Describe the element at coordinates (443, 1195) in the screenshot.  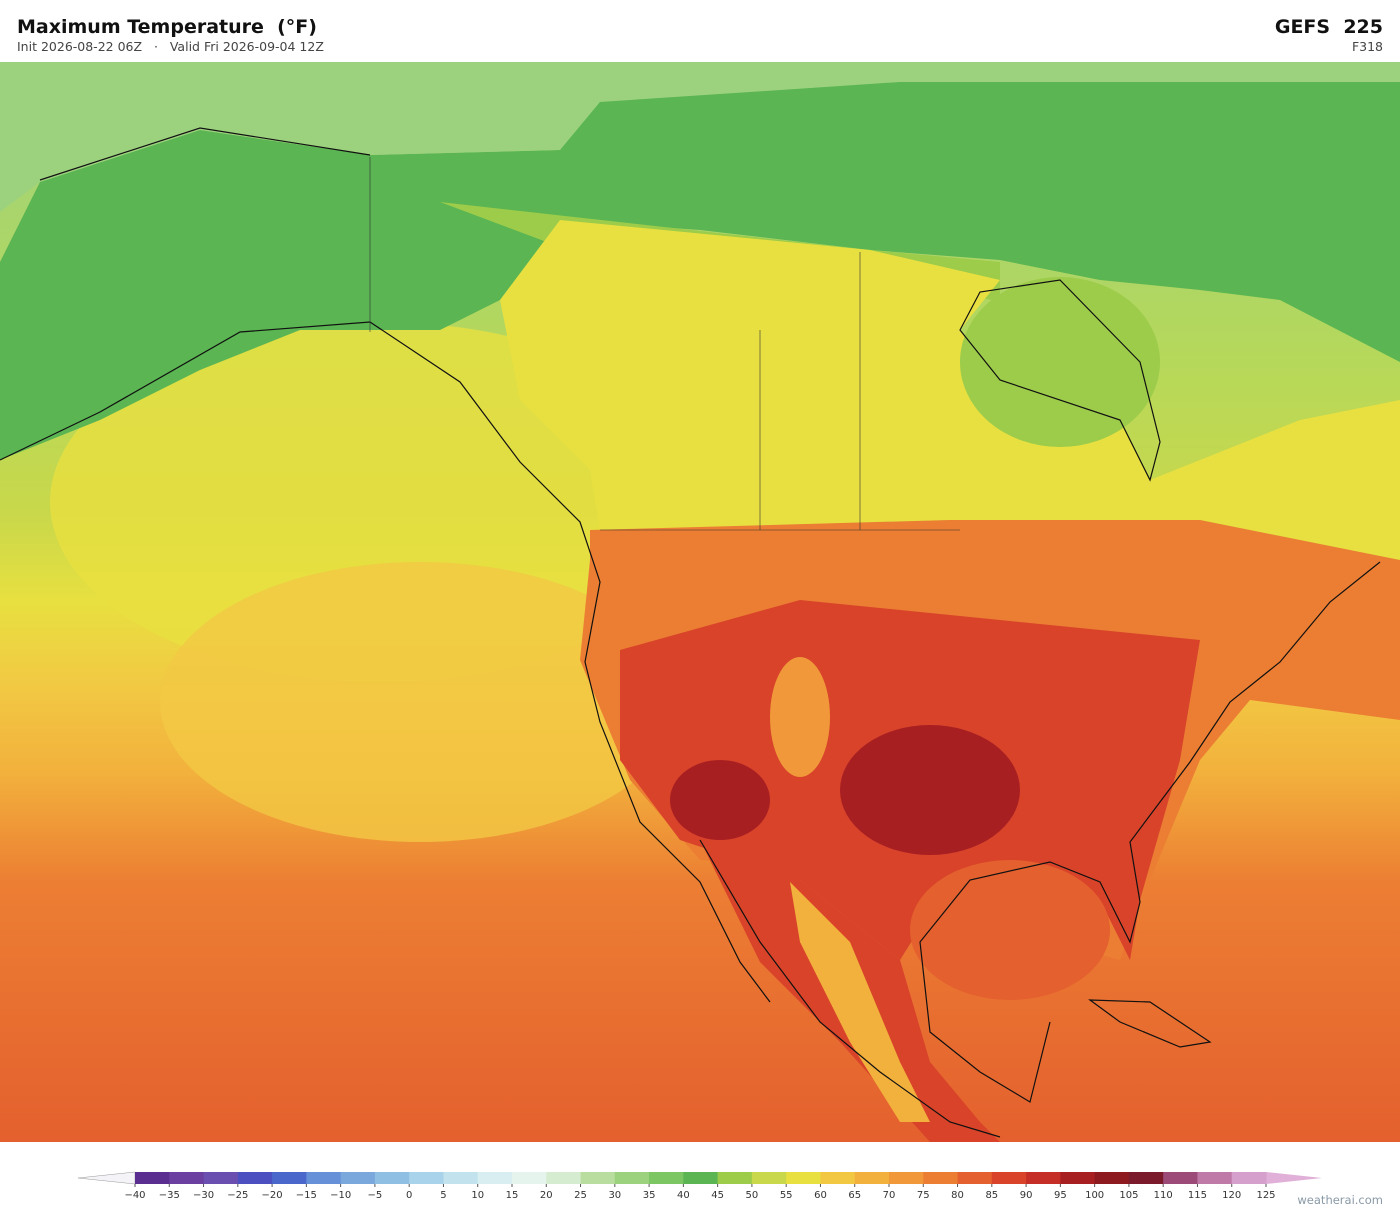
I see `colorbar-tick-label: 5` at that location.